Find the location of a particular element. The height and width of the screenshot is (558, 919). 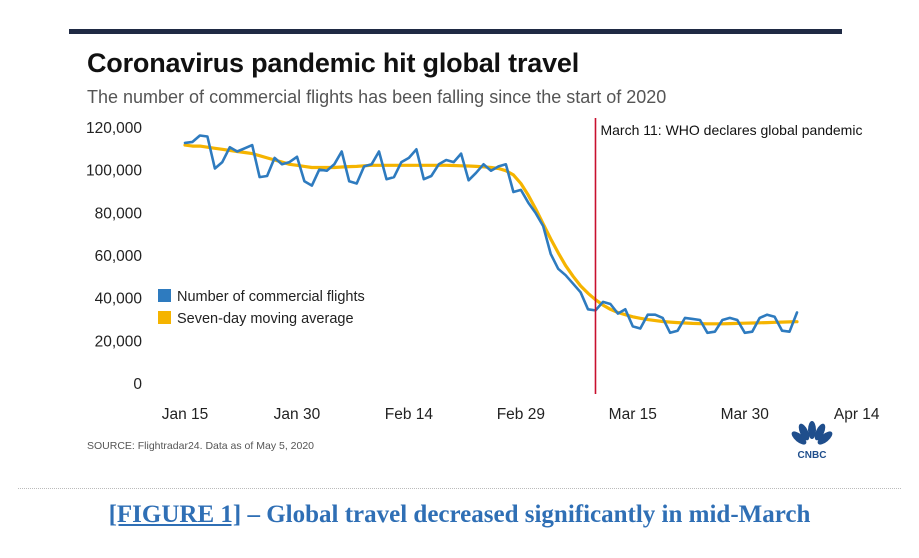

legend-label: Seven-day moving average is located at coordinates (265, 319).